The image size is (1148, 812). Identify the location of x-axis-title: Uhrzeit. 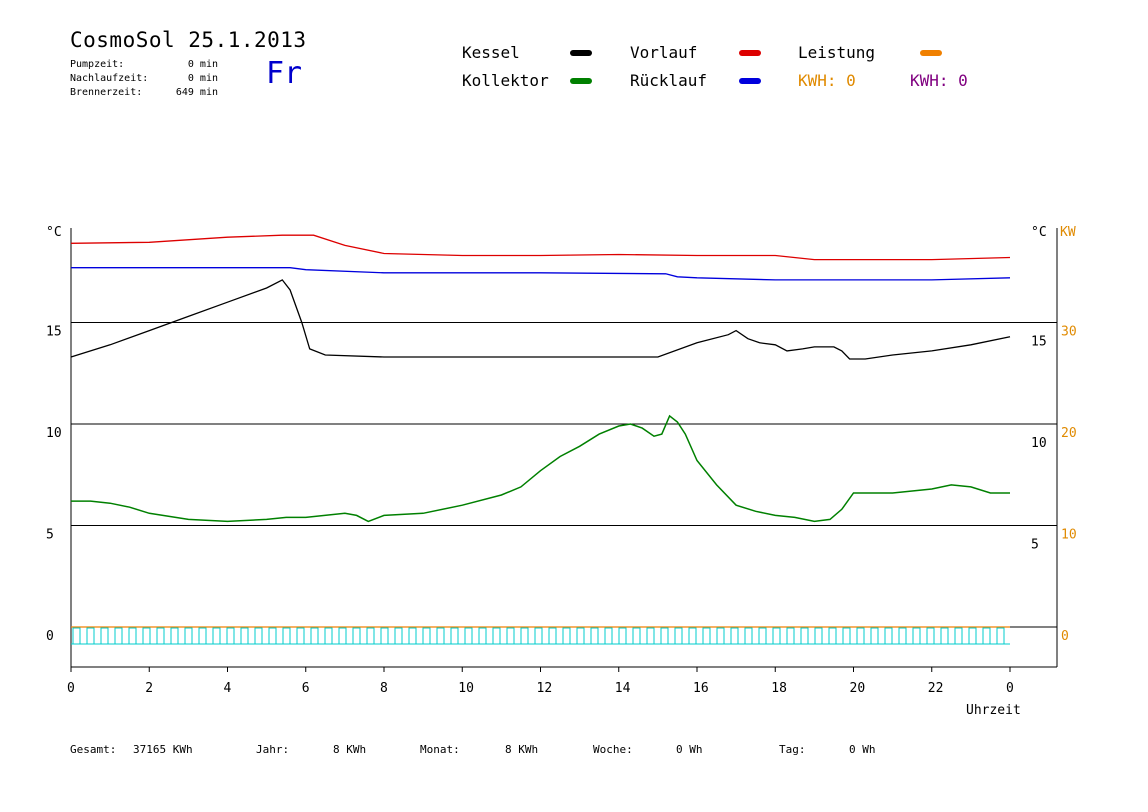
(993, 710).